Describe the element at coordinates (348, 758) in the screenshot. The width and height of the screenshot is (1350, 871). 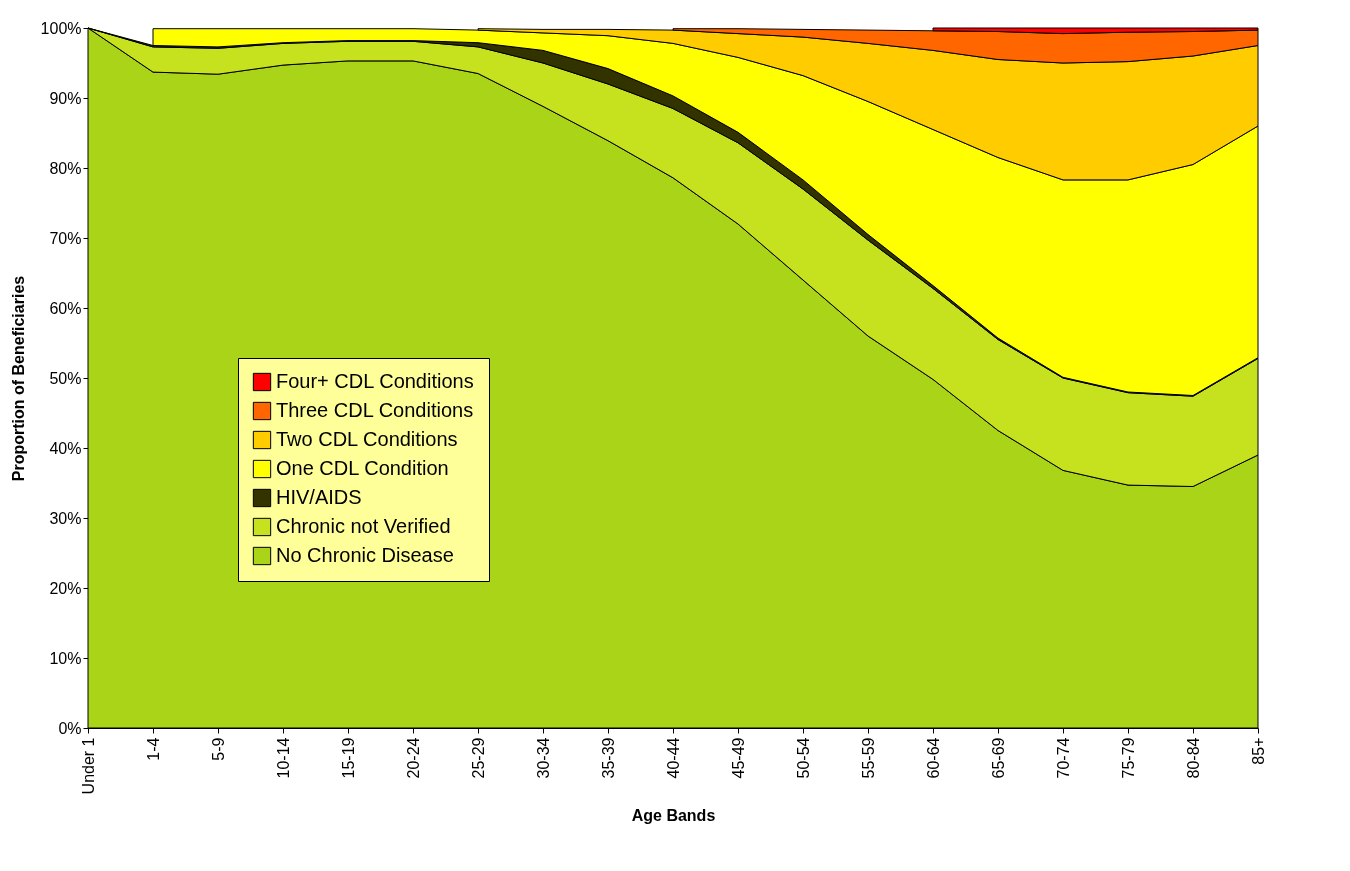
I see `x-tick-label: 15-19` at that location.